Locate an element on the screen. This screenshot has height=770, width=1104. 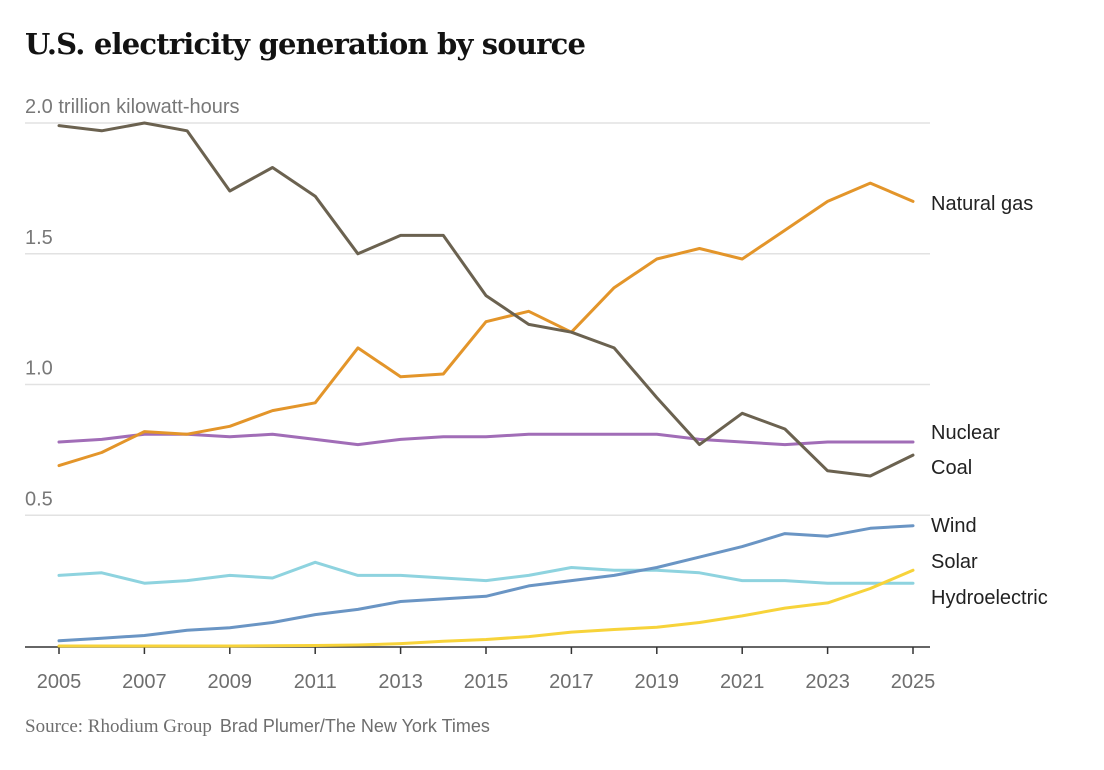
y-tick-label: 1.0 is located at coordinates (39, 369).